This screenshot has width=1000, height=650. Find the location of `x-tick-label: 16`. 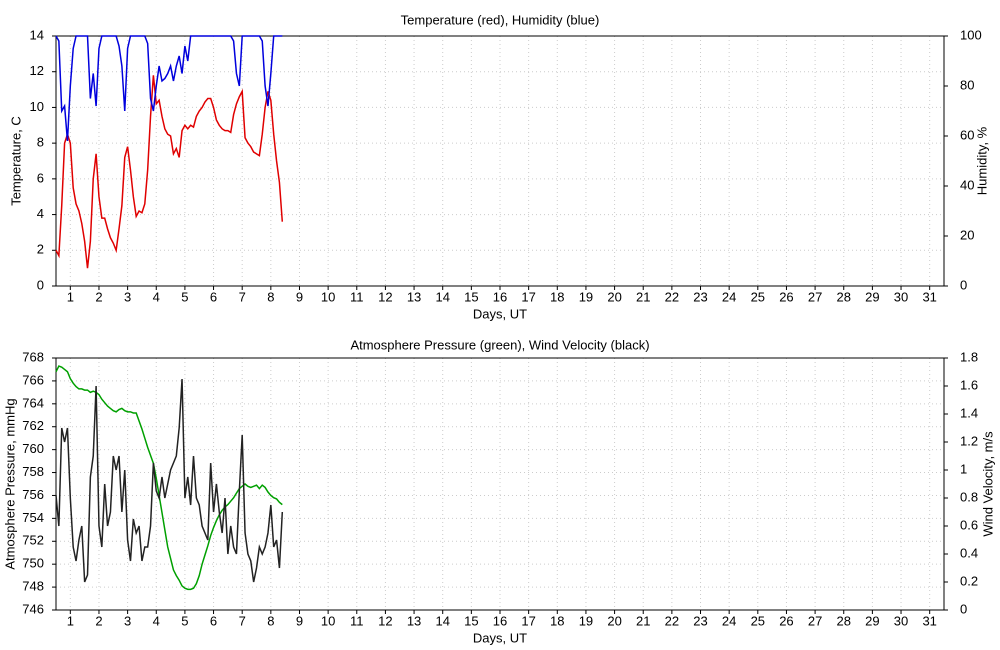

x-tick-label: 16 is located at coordinates (500, 296).